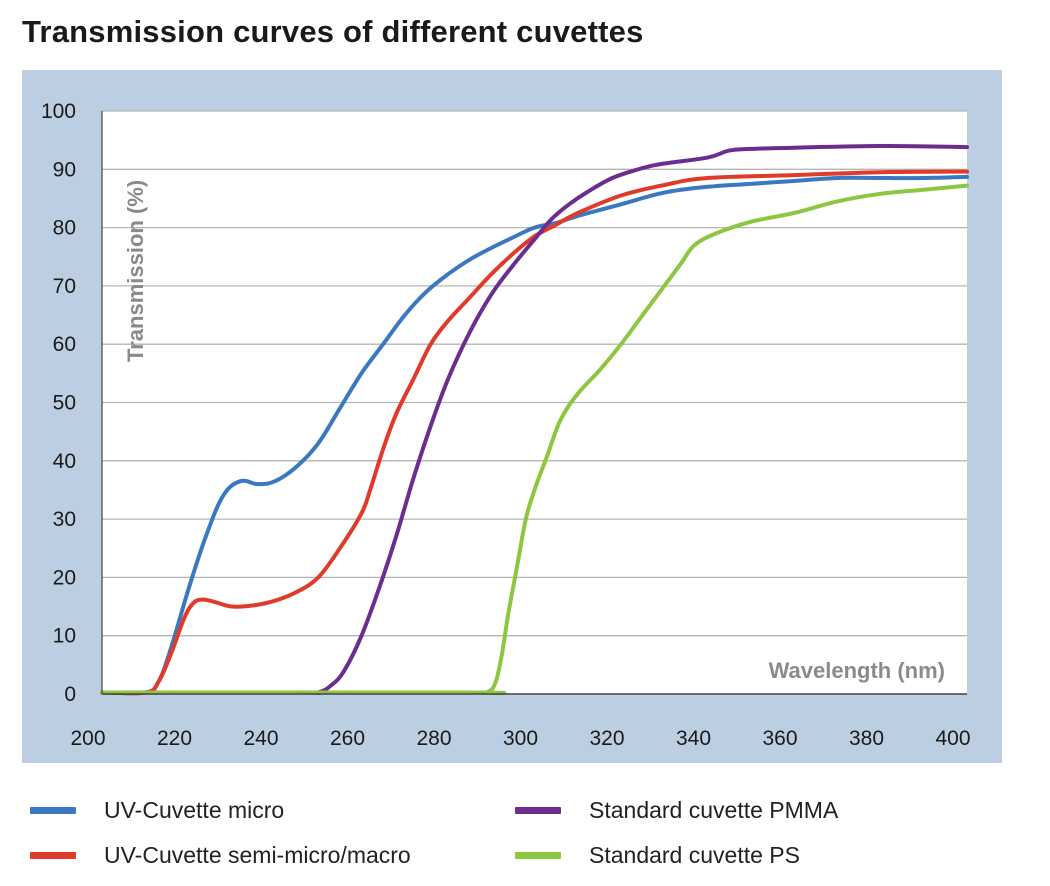  Describe the element at coordinates (64, 344) in the screenshot. I see `y-tick-label: 60` at that location.